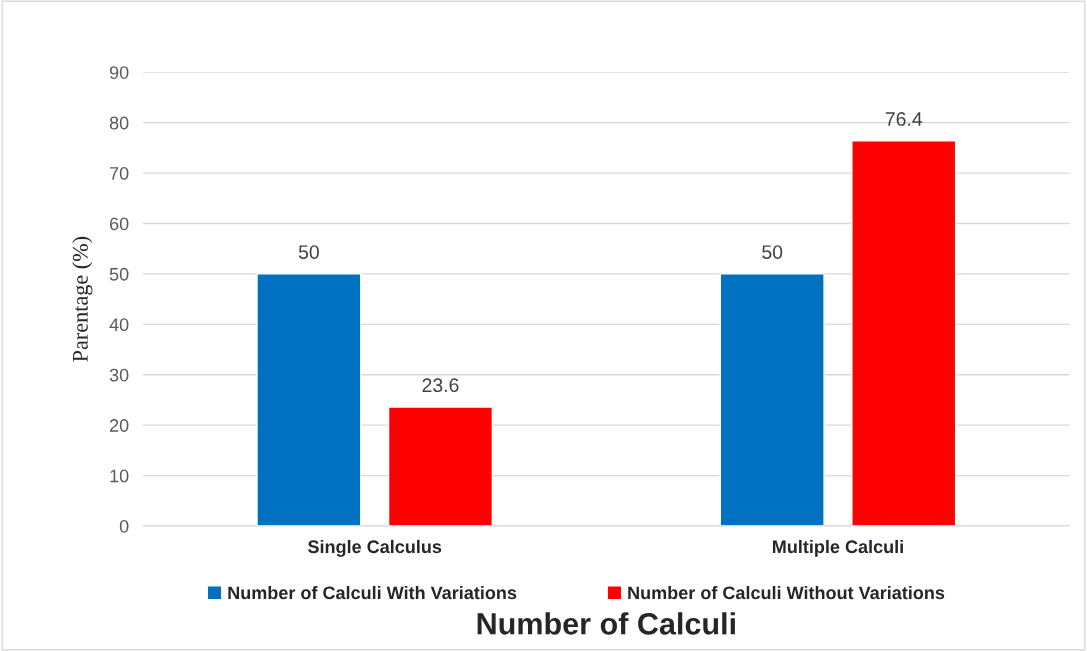 The image size is (1087, 651). I want to click on y-tick-label: 50, so click(119, 274).